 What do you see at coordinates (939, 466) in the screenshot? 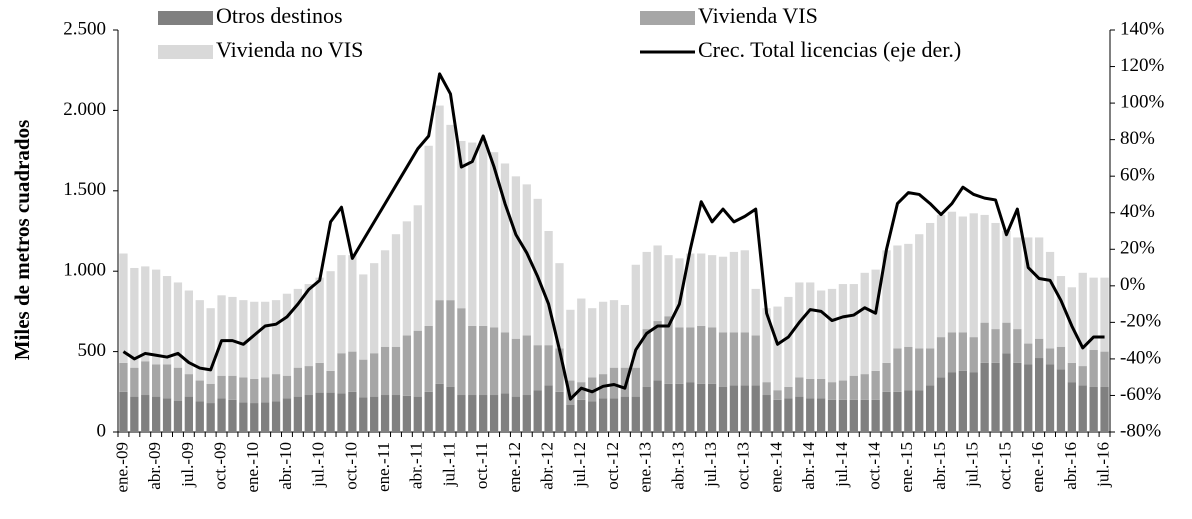
I see `x-tick-label: abr.-15` at bounding box center [939, 466].